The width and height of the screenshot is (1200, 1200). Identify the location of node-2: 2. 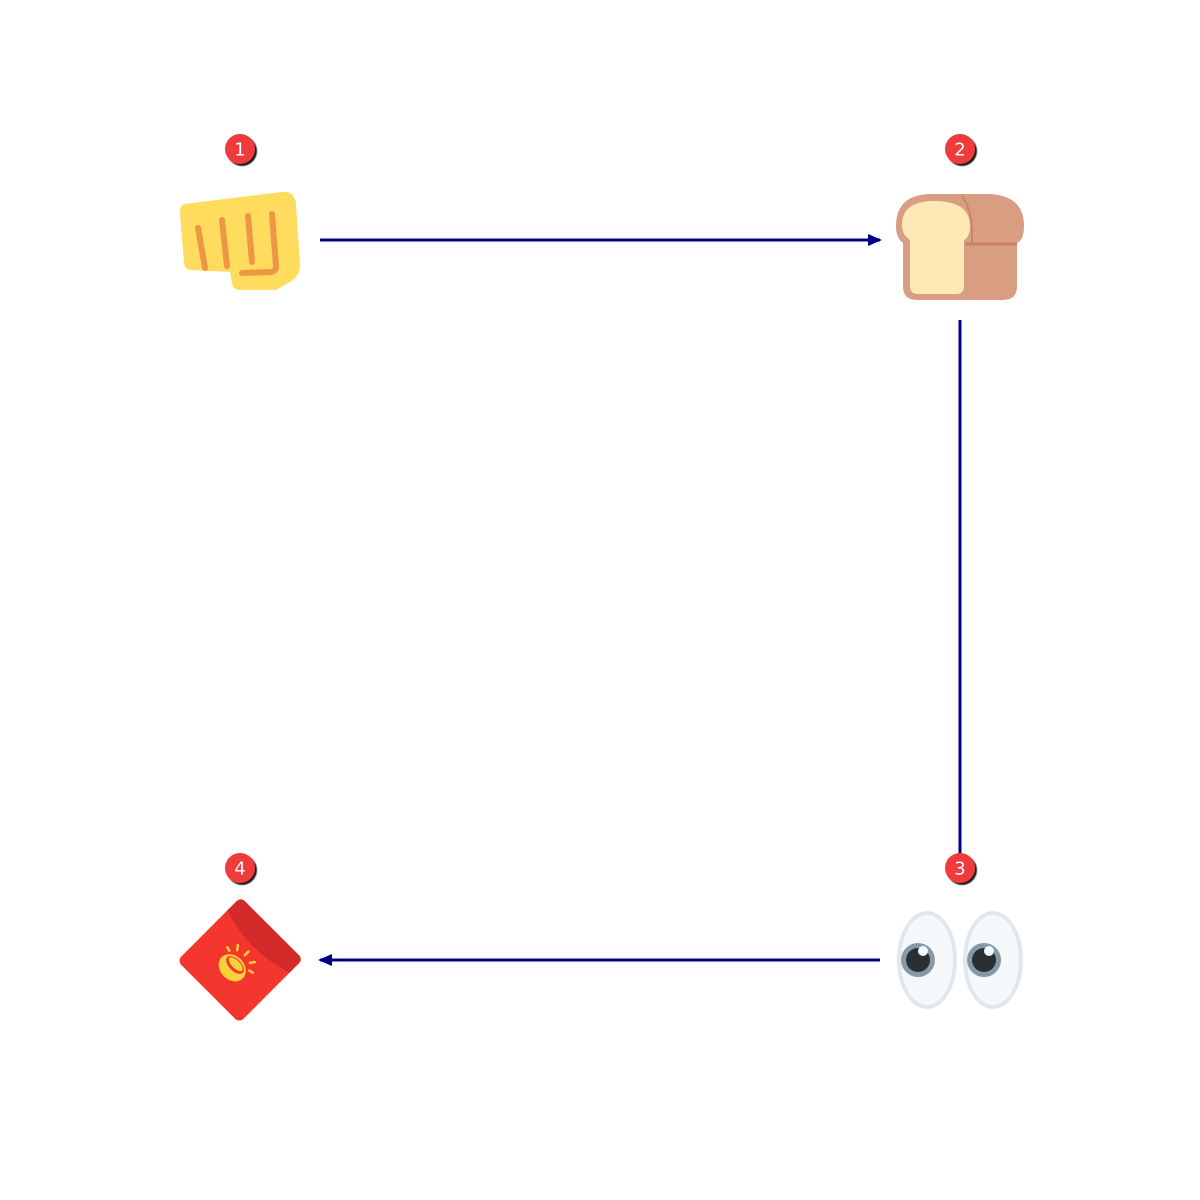
(960, 217).